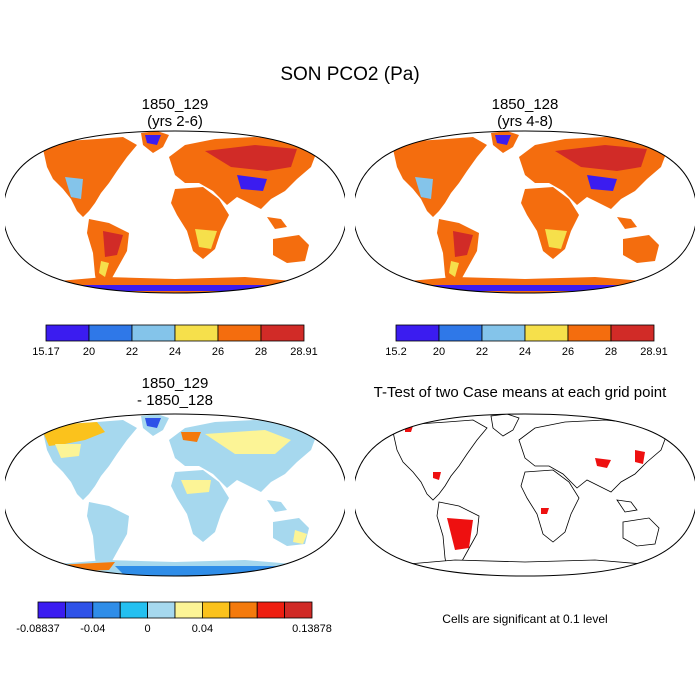  I want to click on panel-2-title: 1850_128 (yrs 4-8), so click(525, 113).